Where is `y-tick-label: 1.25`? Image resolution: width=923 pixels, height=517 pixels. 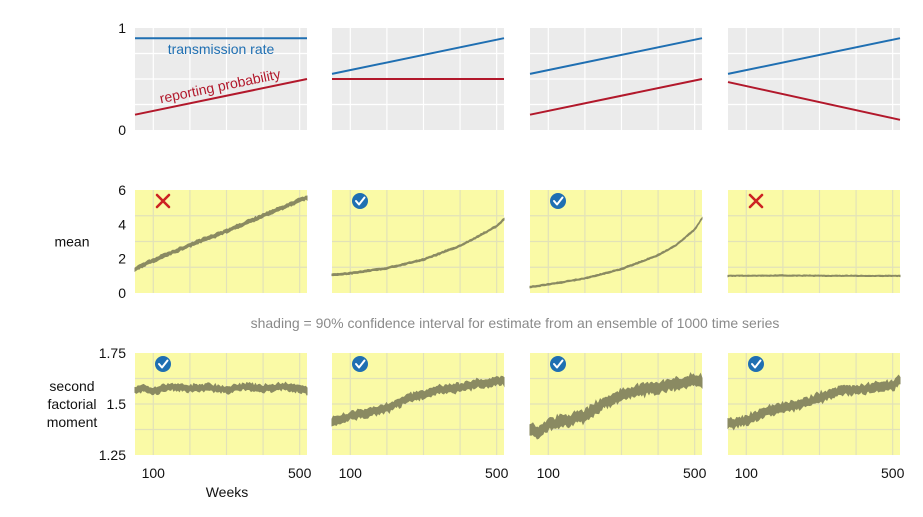 y-tick-label: 1.25 is located at coordinates (112, 455).